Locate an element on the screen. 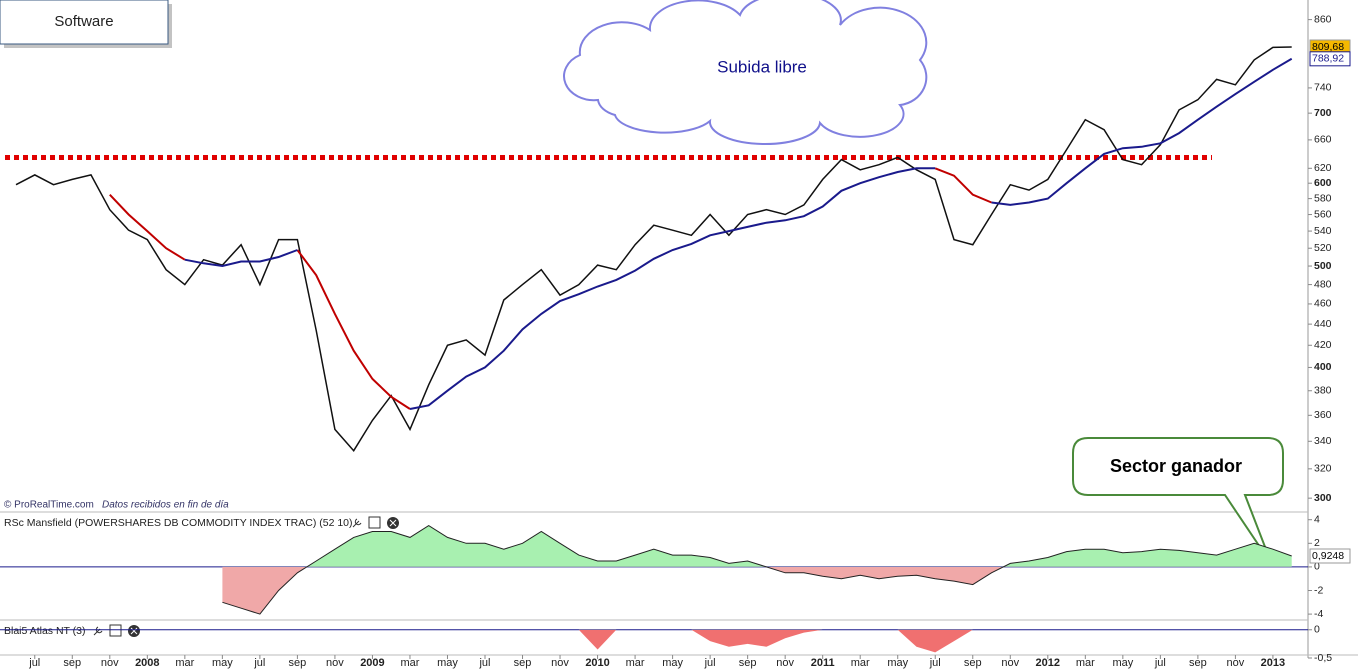  x-tick-label: 2012 is located at coordinates (1048, 663).